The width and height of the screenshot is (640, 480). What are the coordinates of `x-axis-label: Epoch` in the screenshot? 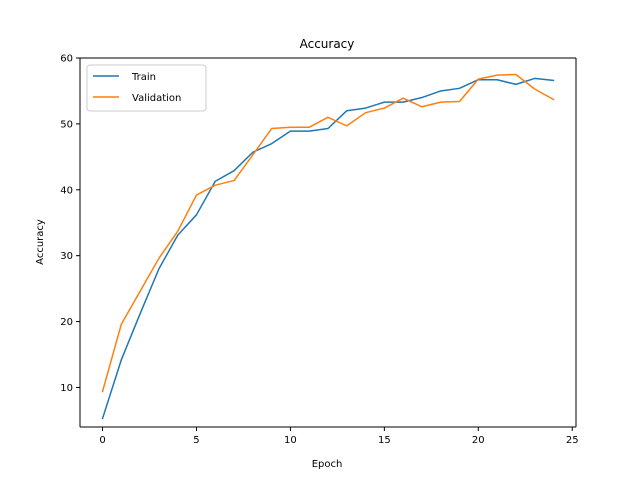 It's located at (327, 464).